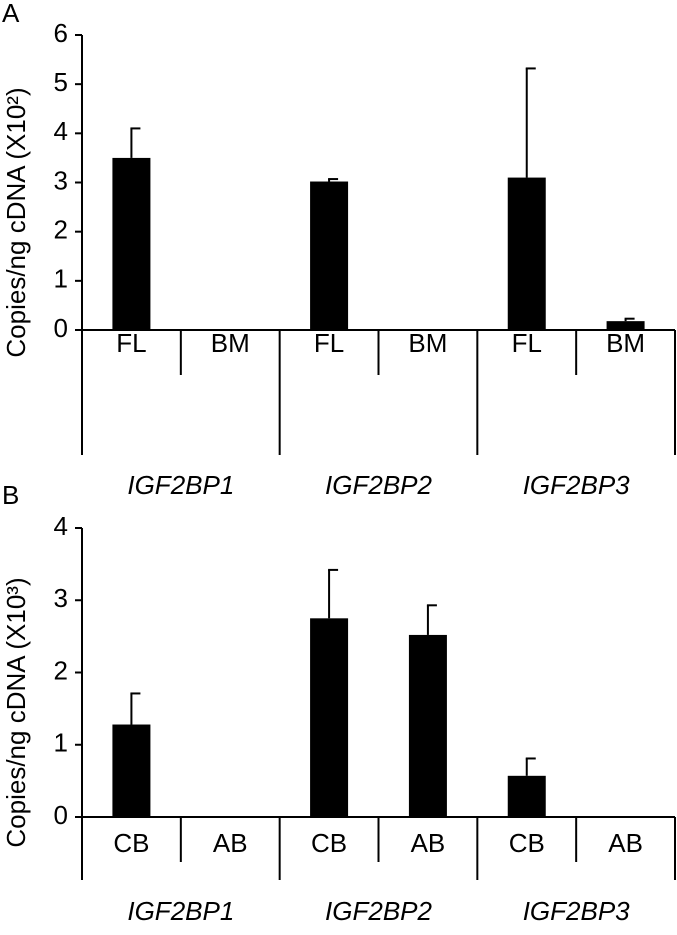  What do you see at coordinates (61, 33) in the screenshot?
I see `y-tick-label: 6` at bounding box center [61, 33].